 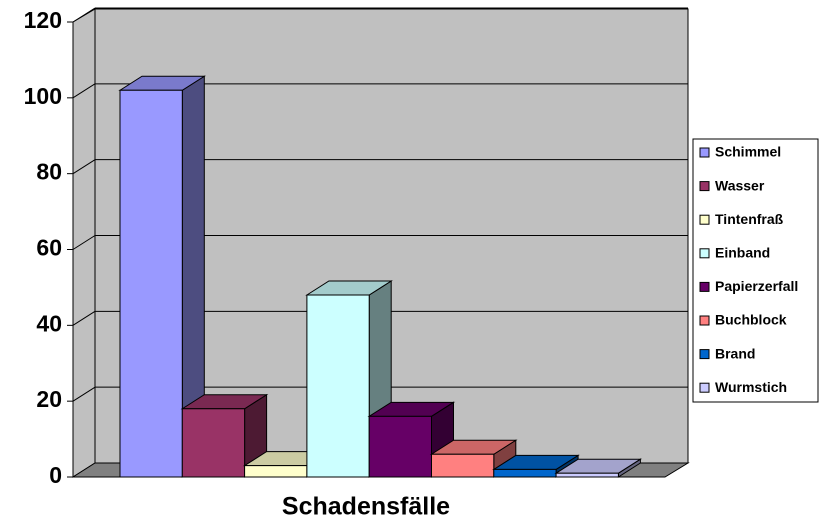 I want to click on legend, so click(x=755, y=270).